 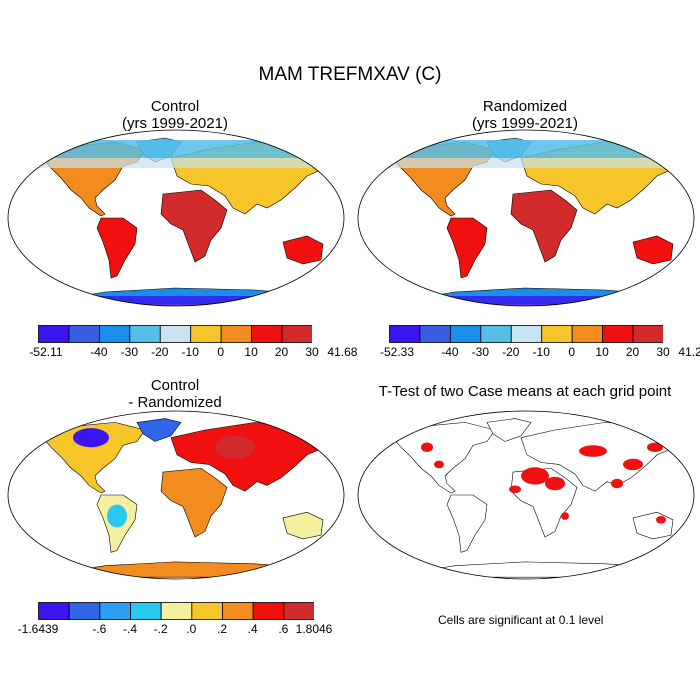 I want to click on randomized-map, so click(x=526, y=218).